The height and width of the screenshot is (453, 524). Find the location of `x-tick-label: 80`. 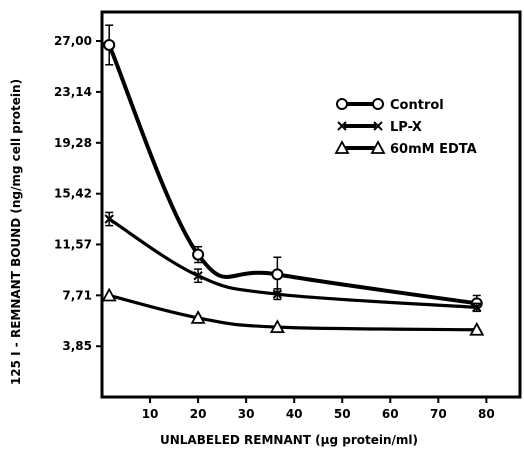

x-tick-label: 80 is located at coordinates (486, 414).